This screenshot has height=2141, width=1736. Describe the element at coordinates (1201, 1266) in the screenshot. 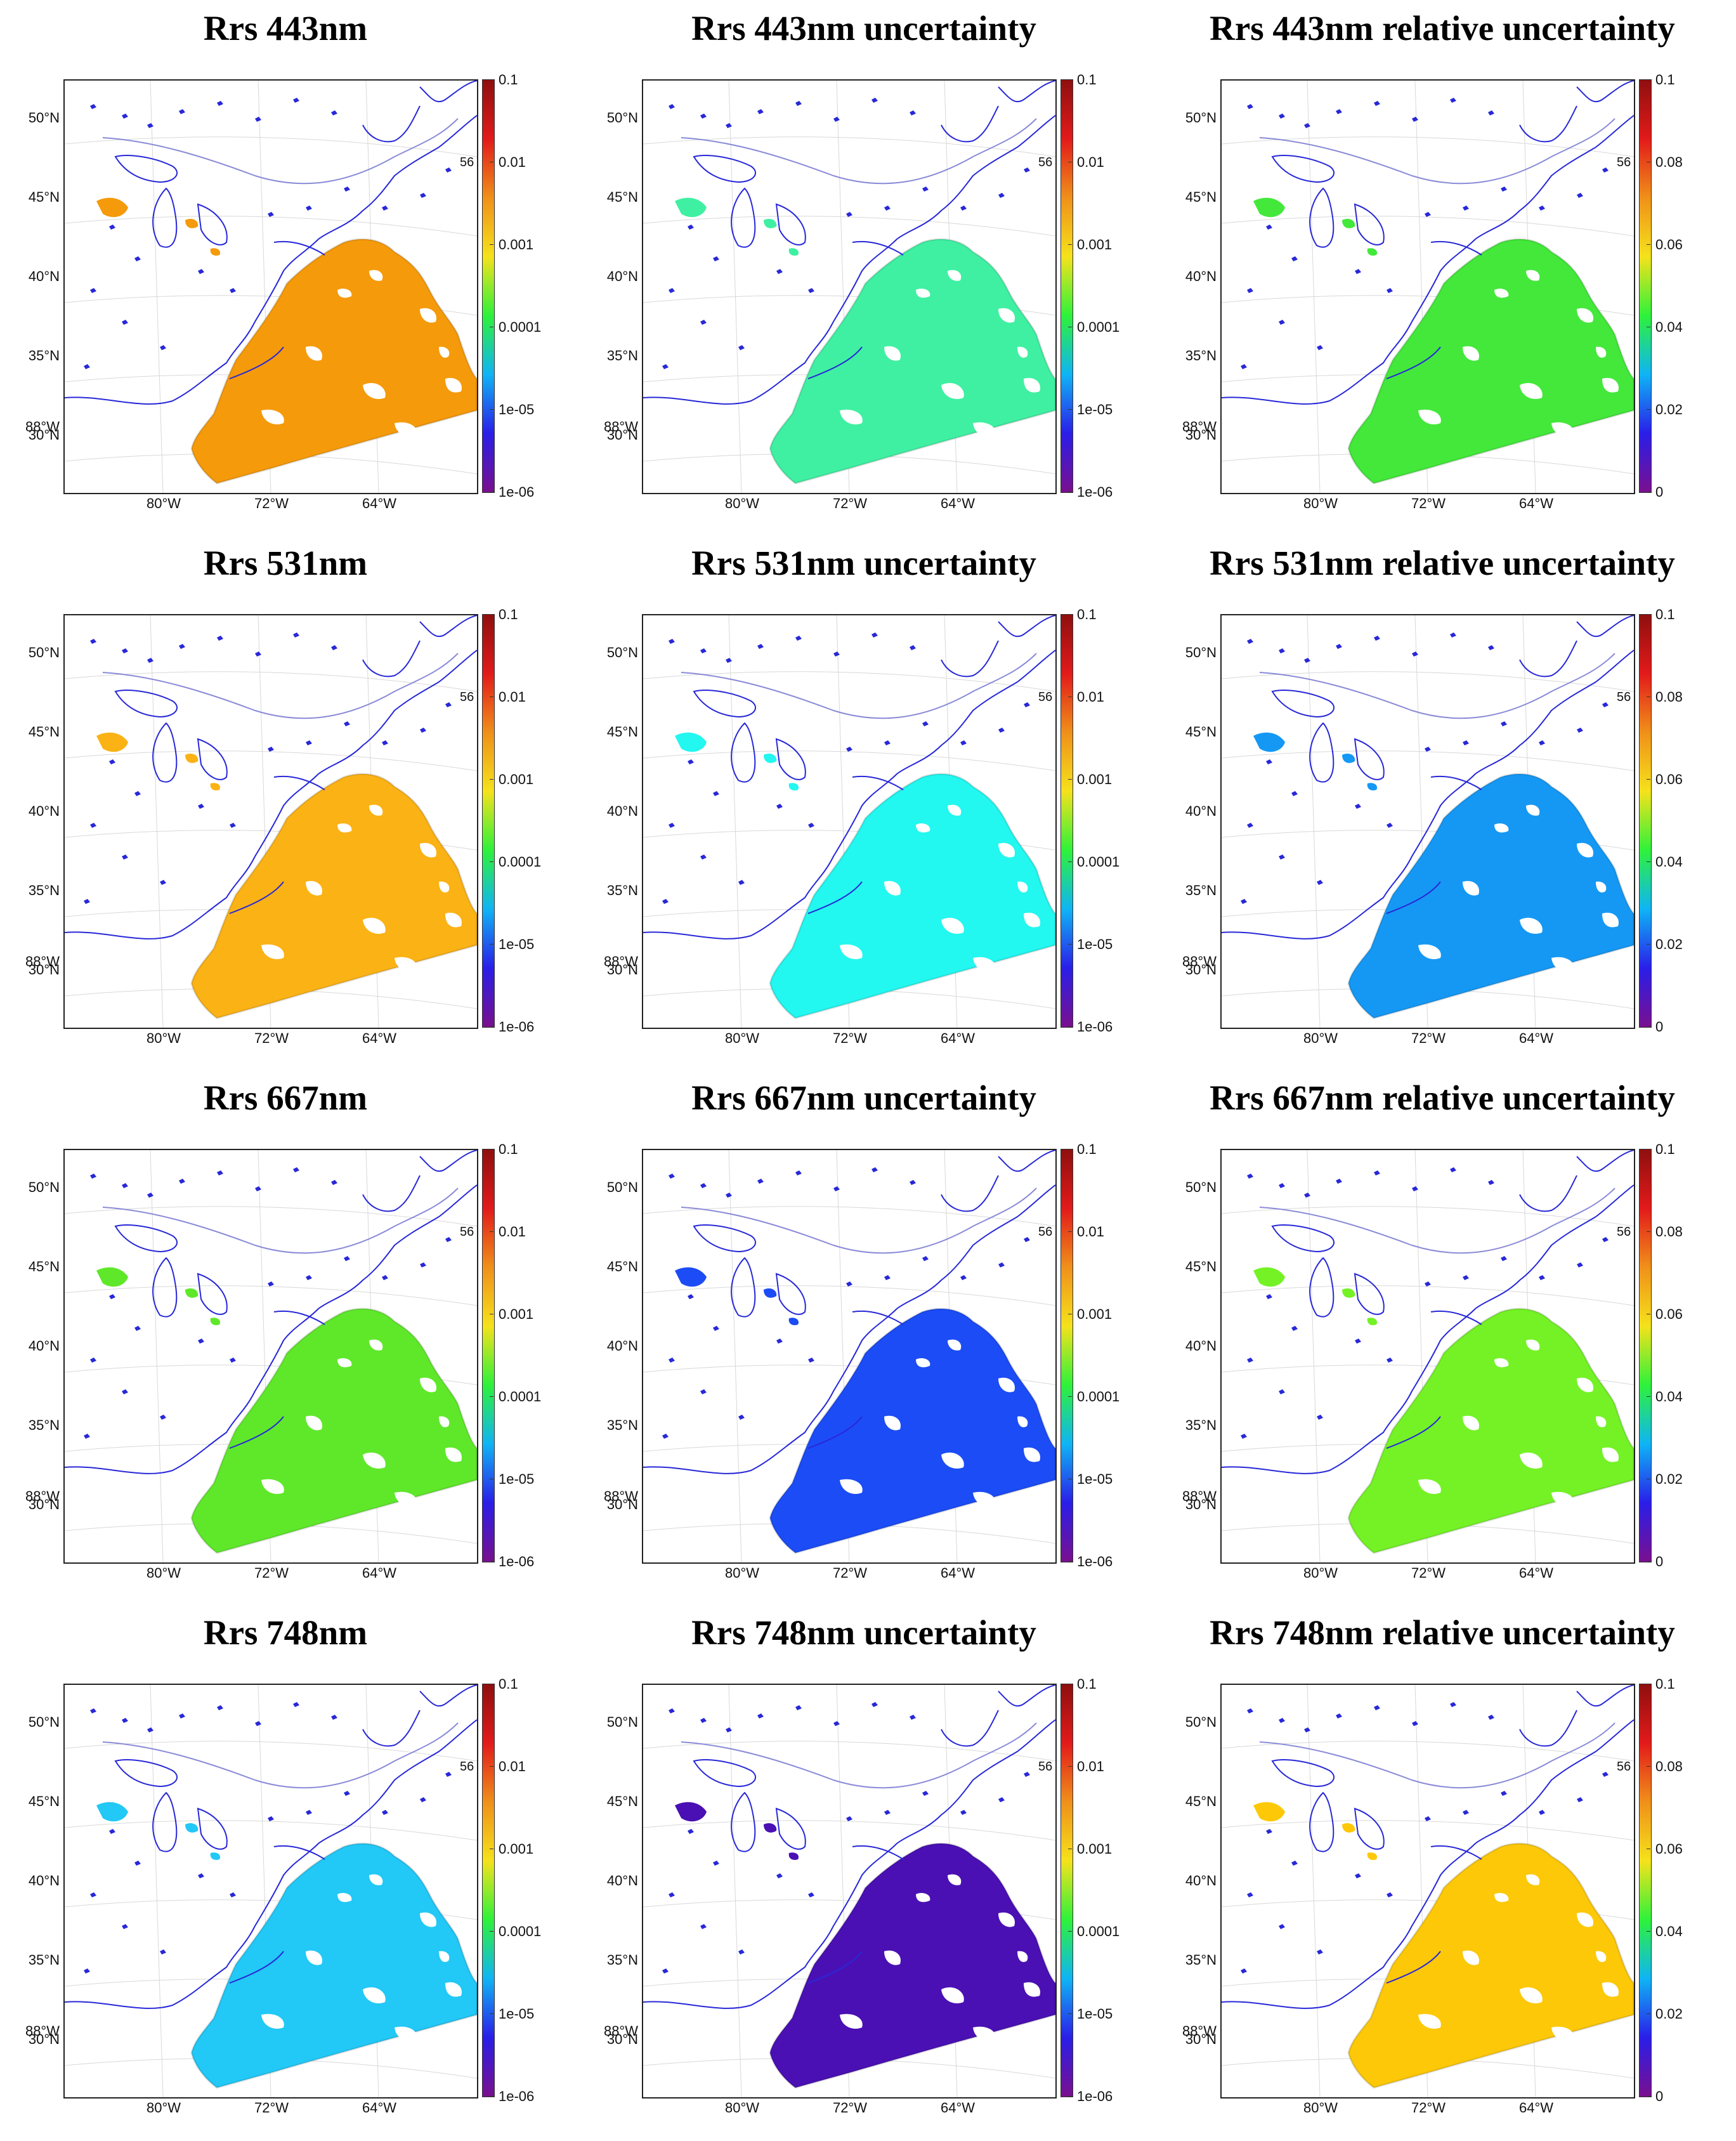

I see `latitude-label: 45°N` at that location.